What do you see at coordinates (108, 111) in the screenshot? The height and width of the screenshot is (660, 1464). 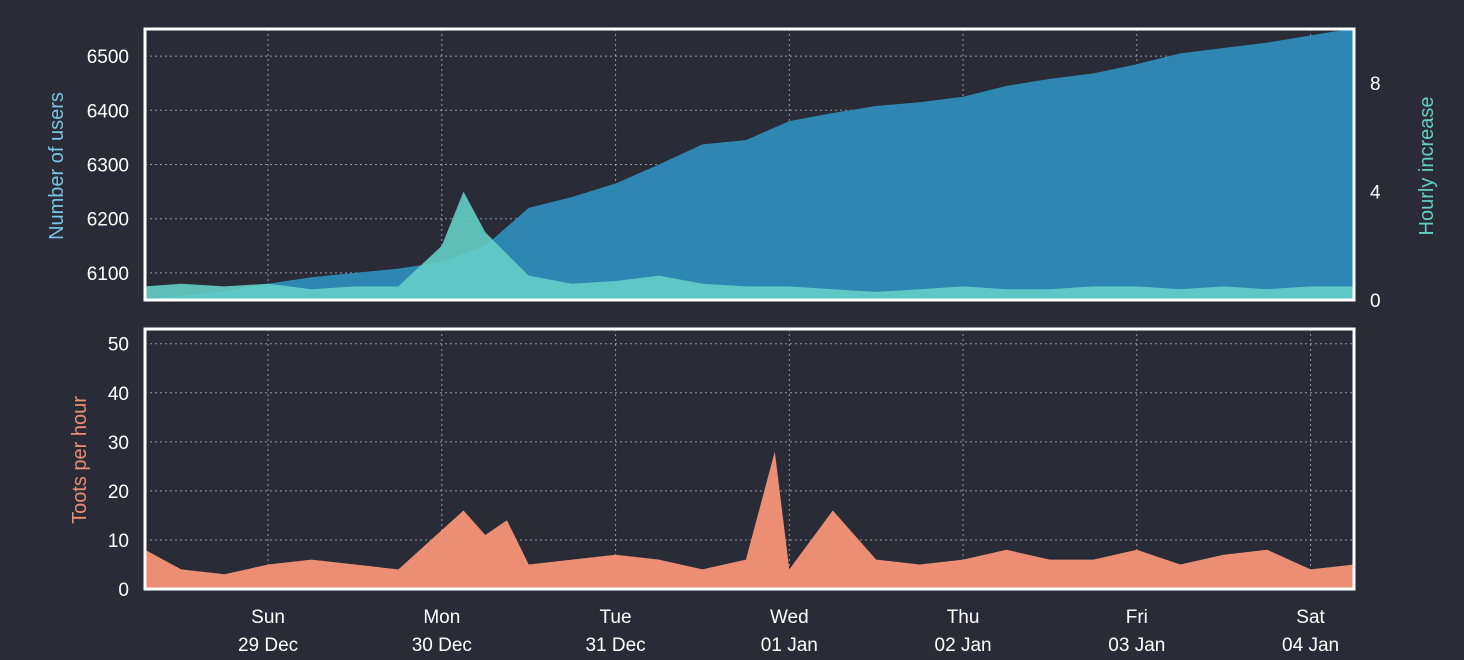 I see `users-tick-label: 6400` at bounding box center [108, 111].